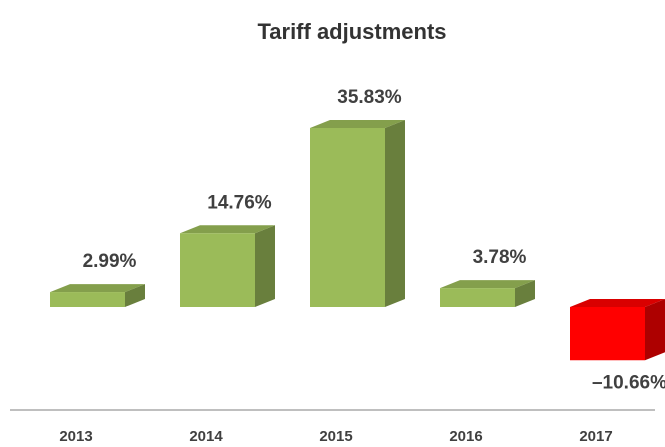 The height and width of the screenshot is (447, 665). What do you see at coordinates (628, 382) in the screenshot?
I see `data-label: –10.66%` at bounding box center [628, 382].